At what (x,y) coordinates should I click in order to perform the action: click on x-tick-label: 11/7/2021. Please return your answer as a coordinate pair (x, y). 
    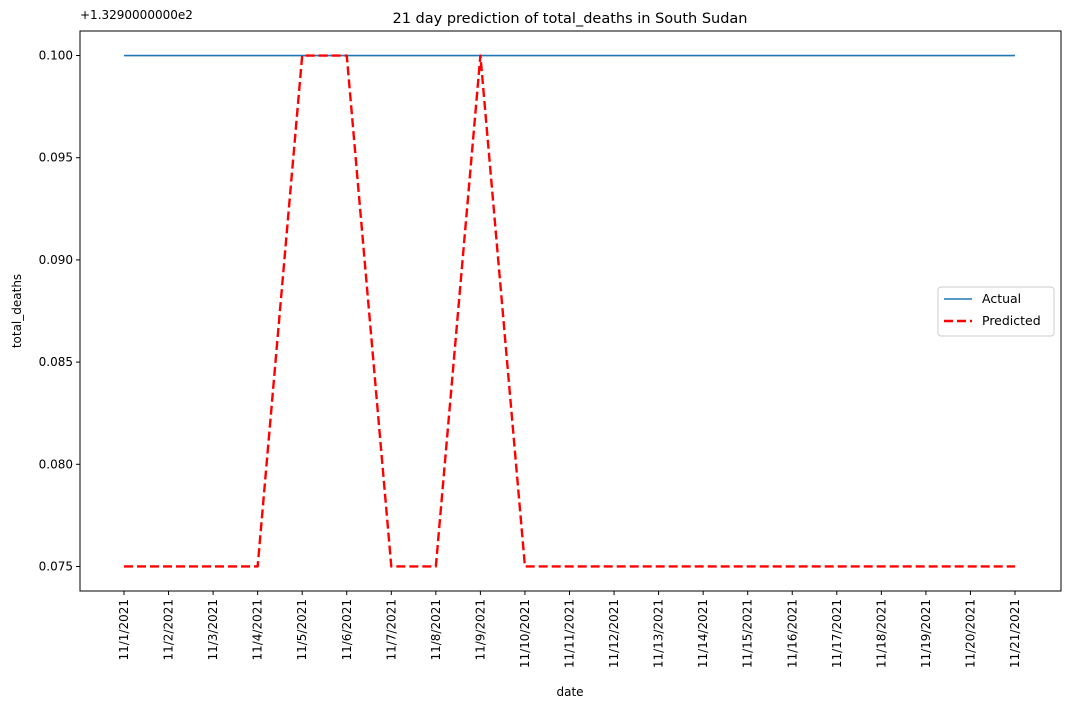
    Looking at the image, I should click on (391, 630).